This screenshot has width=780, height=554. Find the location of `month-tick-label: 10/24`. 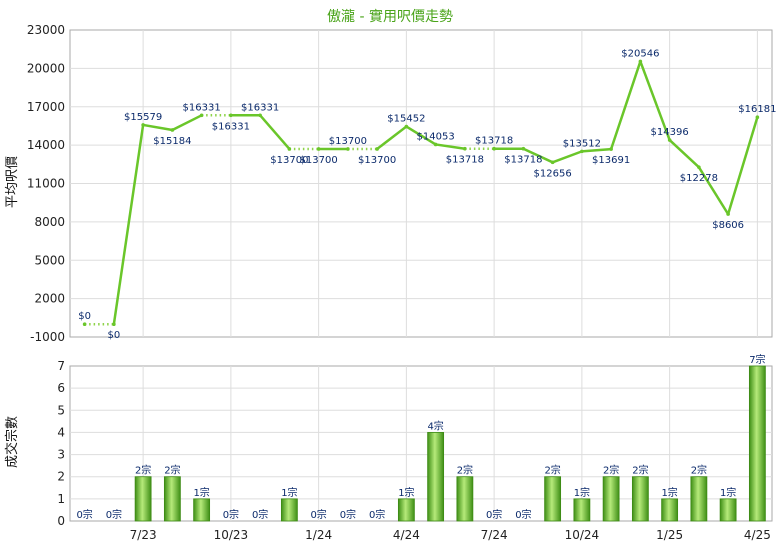

month-tick-label: 10/24 is located at coordinates (582, 535).